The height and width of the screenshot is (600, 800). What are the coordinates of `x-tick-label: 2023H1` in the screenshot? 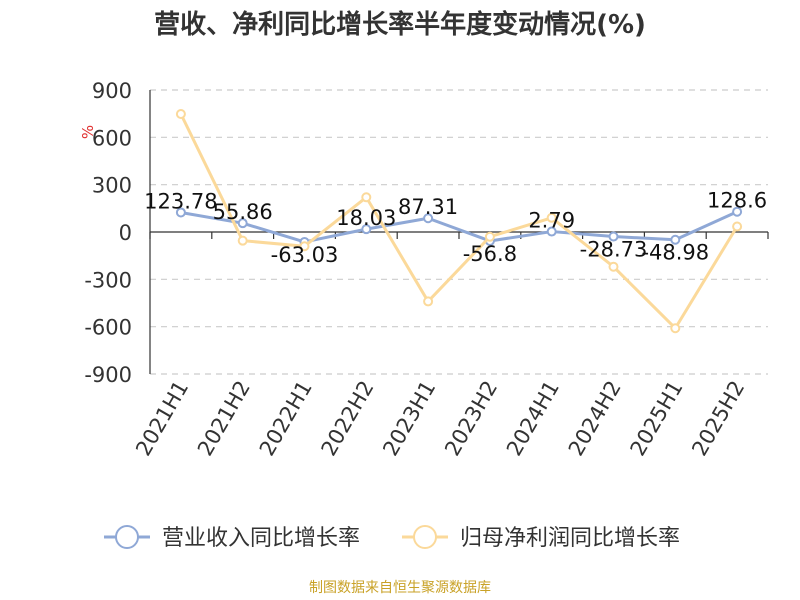 It's located at (409, 419).